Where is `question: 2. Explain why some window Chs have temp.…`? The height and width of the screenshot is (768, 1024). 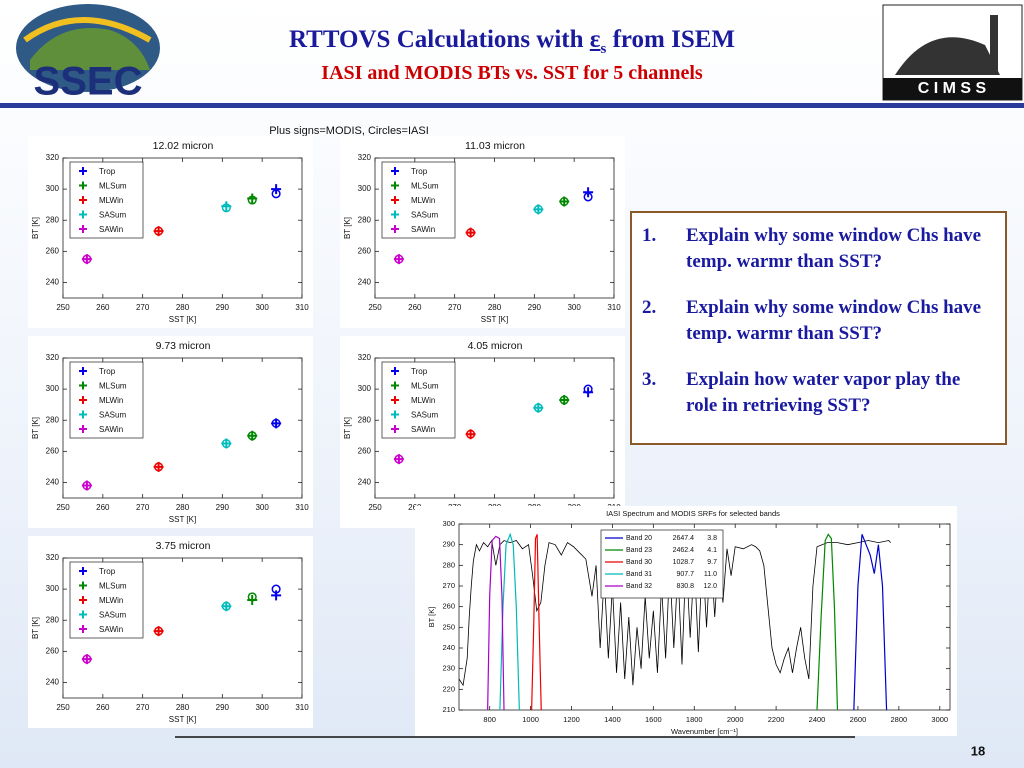 question: 2. Explain why some window Chs have temp.… is located at coordinates (816, 321).